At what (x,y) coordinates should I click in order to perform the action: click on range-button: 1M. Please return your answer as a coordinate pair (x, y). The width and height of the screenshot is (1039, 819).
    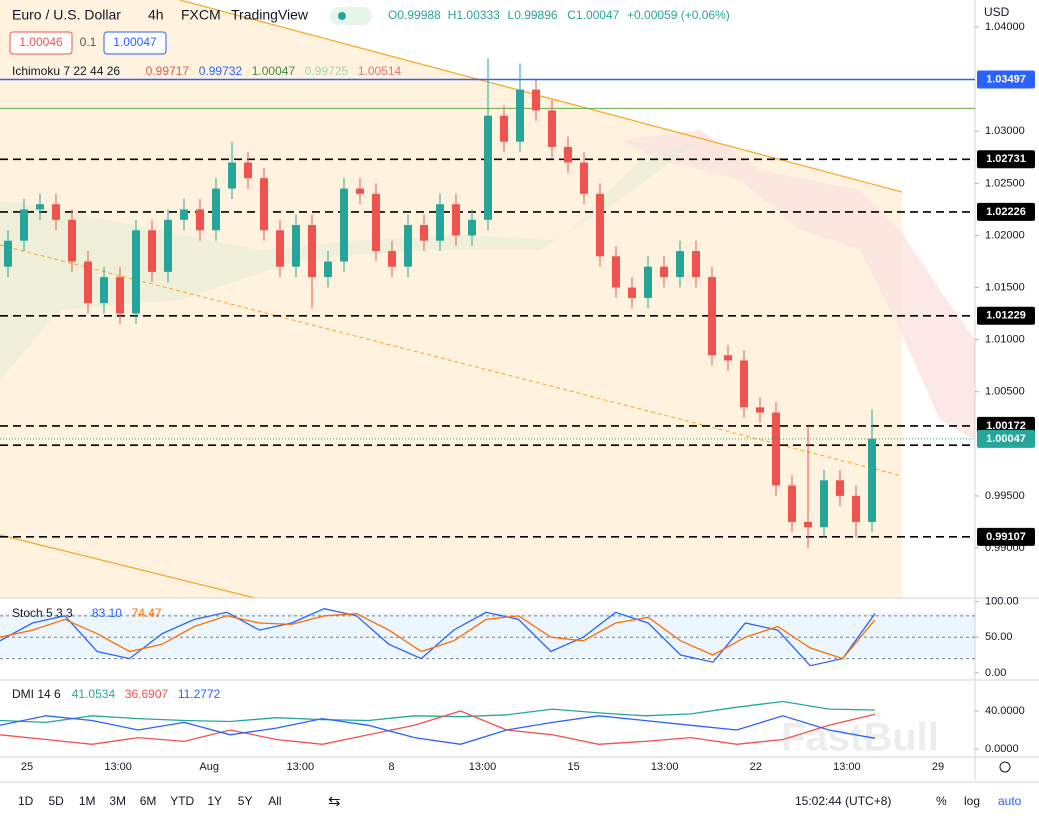
    Looking at the image, I should click on (87, 801).